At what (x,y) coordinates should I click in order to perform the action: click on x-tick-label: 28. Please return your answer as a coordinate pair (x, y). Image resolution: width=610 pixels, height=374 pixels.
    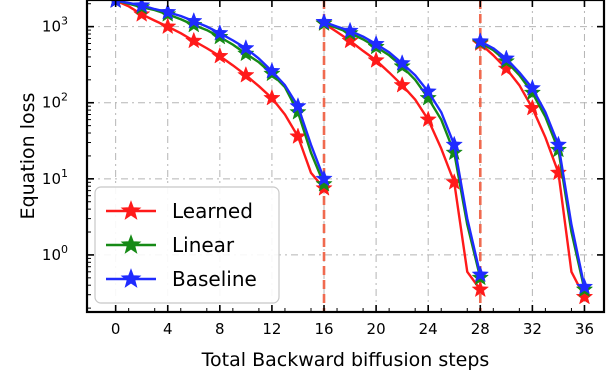
    Looking at the image, I should click on (480, 329).